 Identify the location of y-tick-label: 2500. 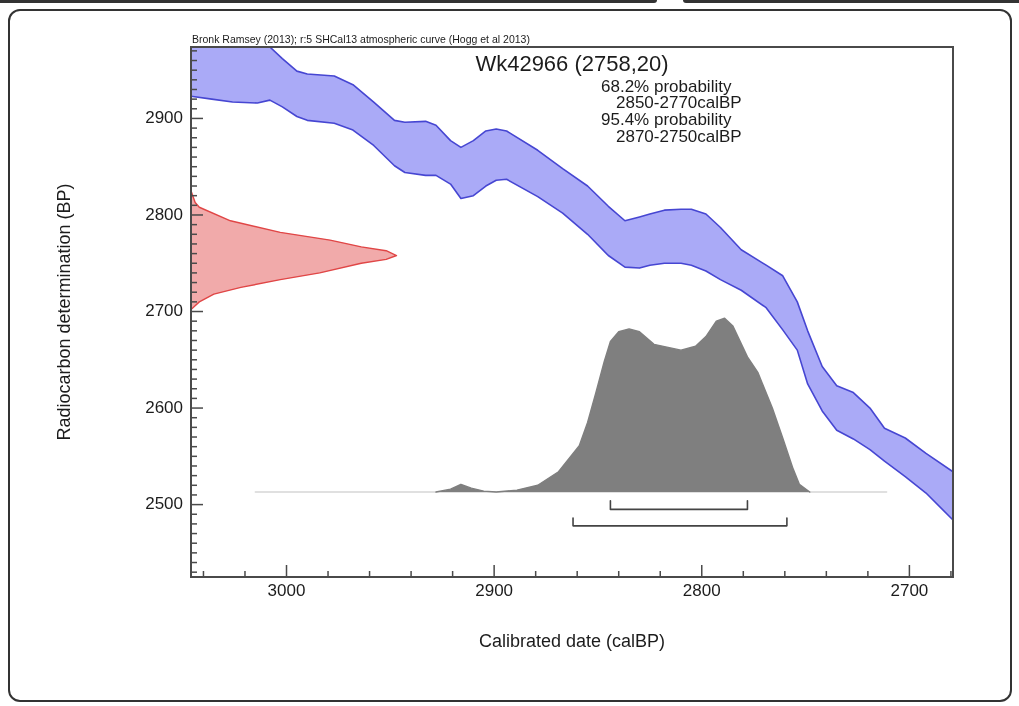
(164, 504).